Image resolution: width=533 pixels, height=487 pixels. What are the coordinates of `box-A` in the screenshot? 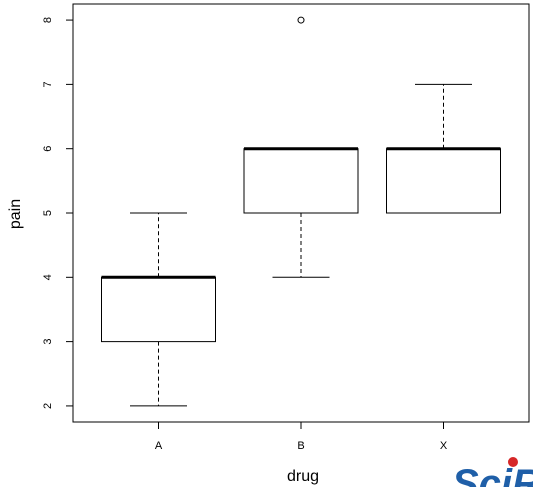 It's located at (158, 309).